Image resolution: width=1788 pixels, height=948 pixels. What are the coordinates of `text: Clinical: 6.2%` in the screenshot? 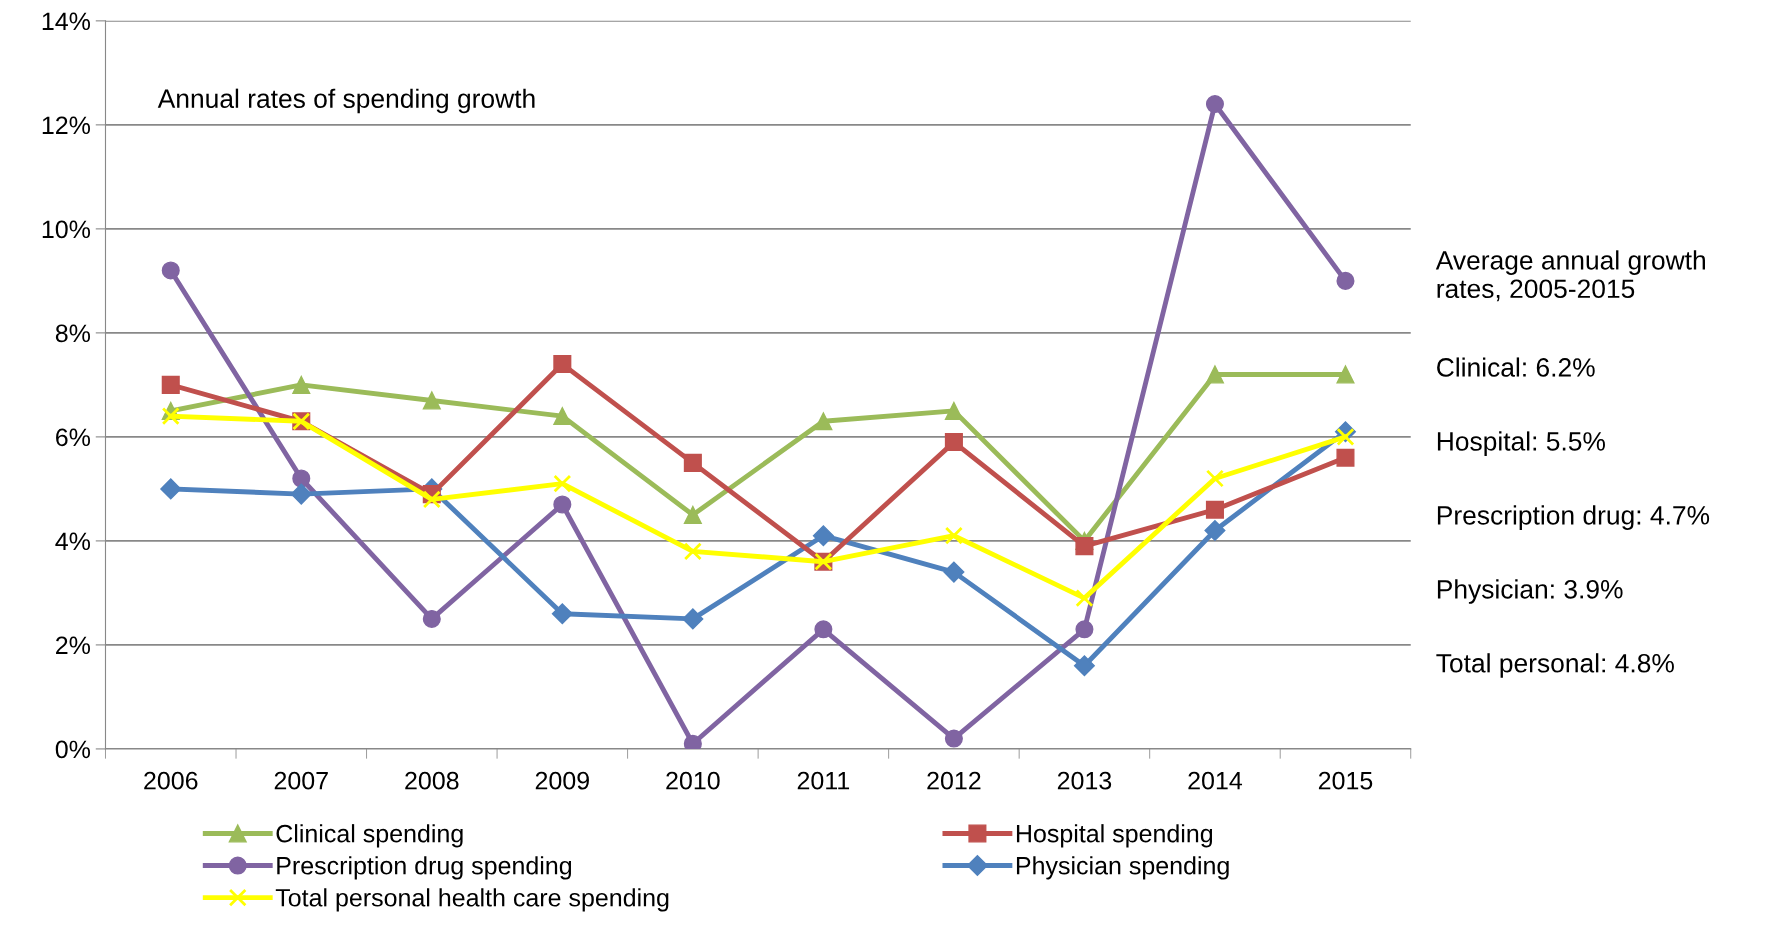 It's located at (1516, 367).